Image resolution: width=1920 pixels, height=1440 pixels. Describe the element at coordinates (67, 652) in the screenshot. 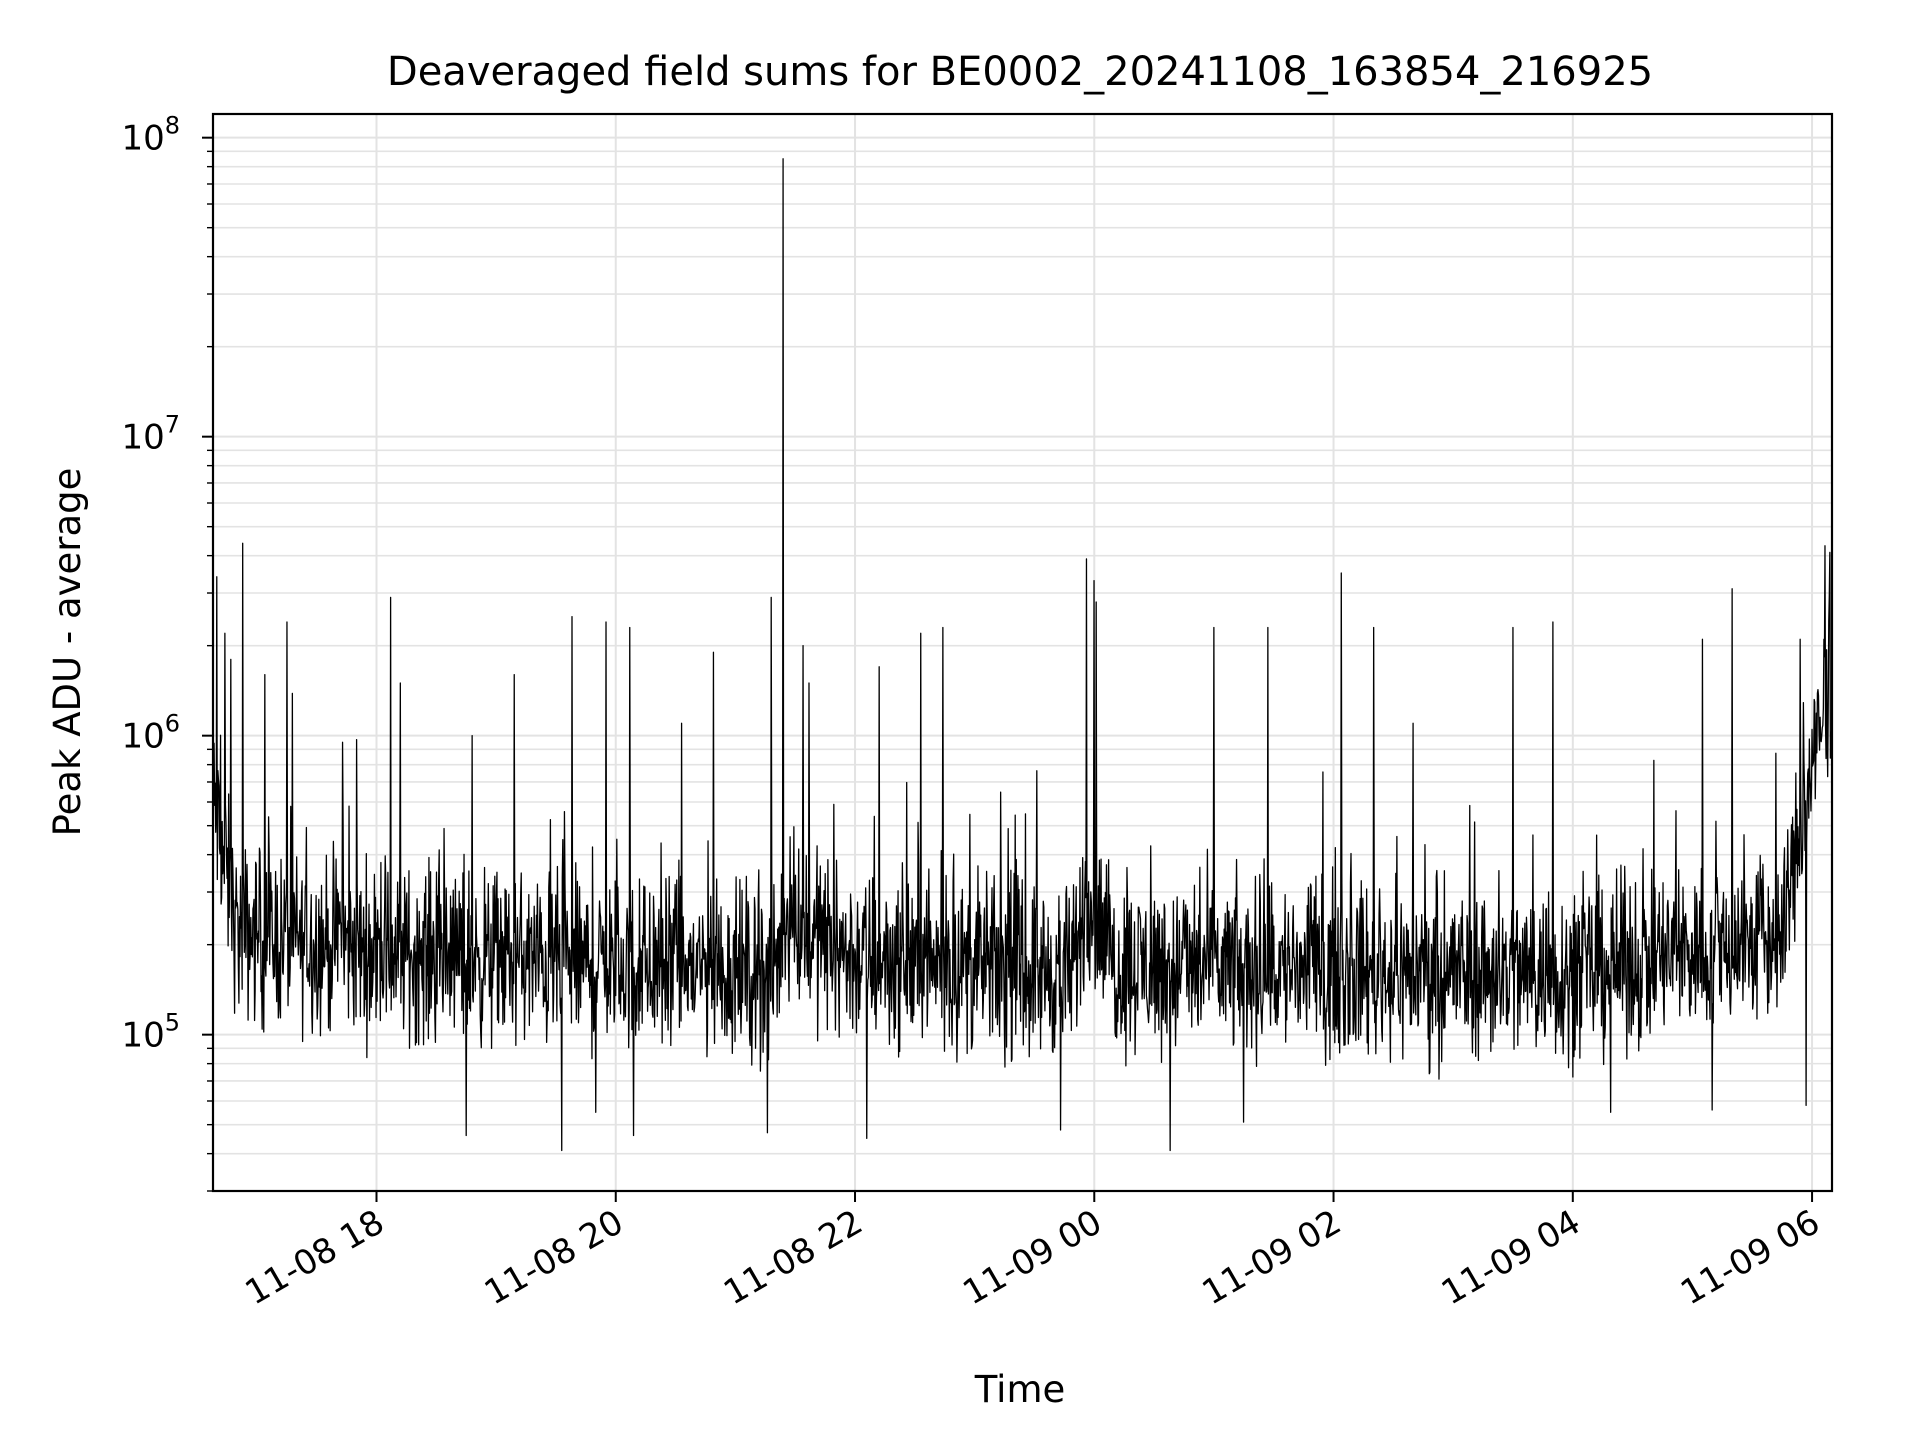

I see `y-axis-label: Peak ADU - average` at that location.